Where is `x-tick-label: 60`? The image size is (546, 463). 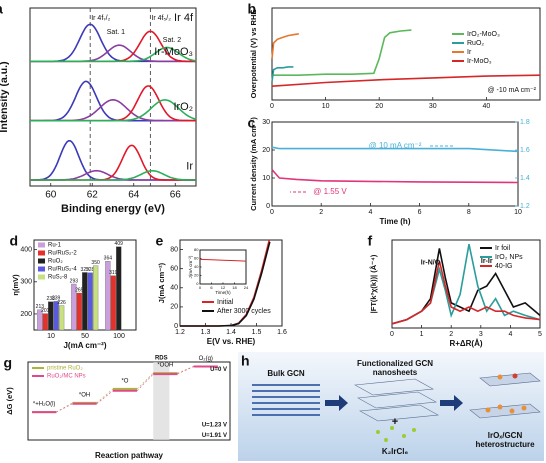
x-tick-label: 60 is located at coordinates (51, 195).